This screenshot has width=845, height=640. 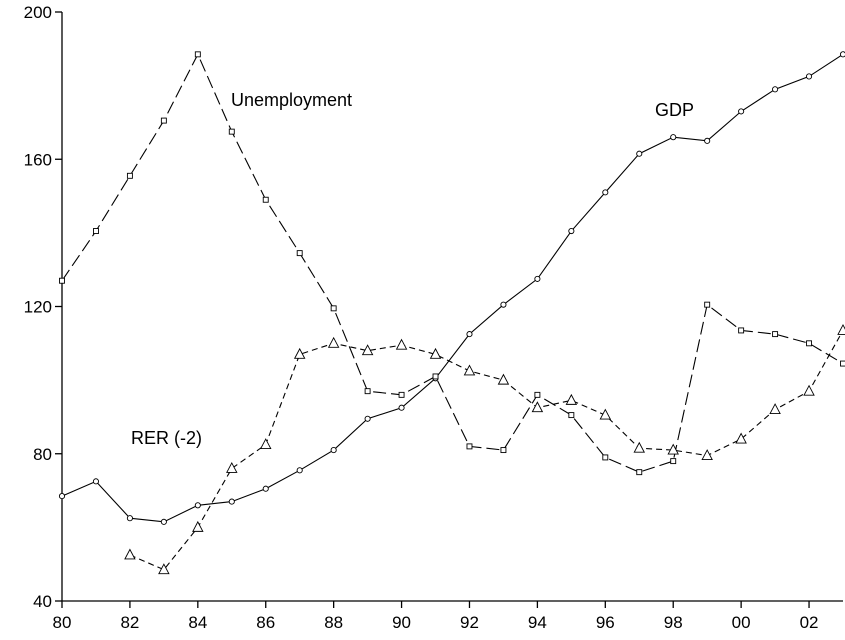 What do you see at coordinates (605, 622) in the screenshot?
I see `x-tick-label: 96` at bounding box center [605, 622].